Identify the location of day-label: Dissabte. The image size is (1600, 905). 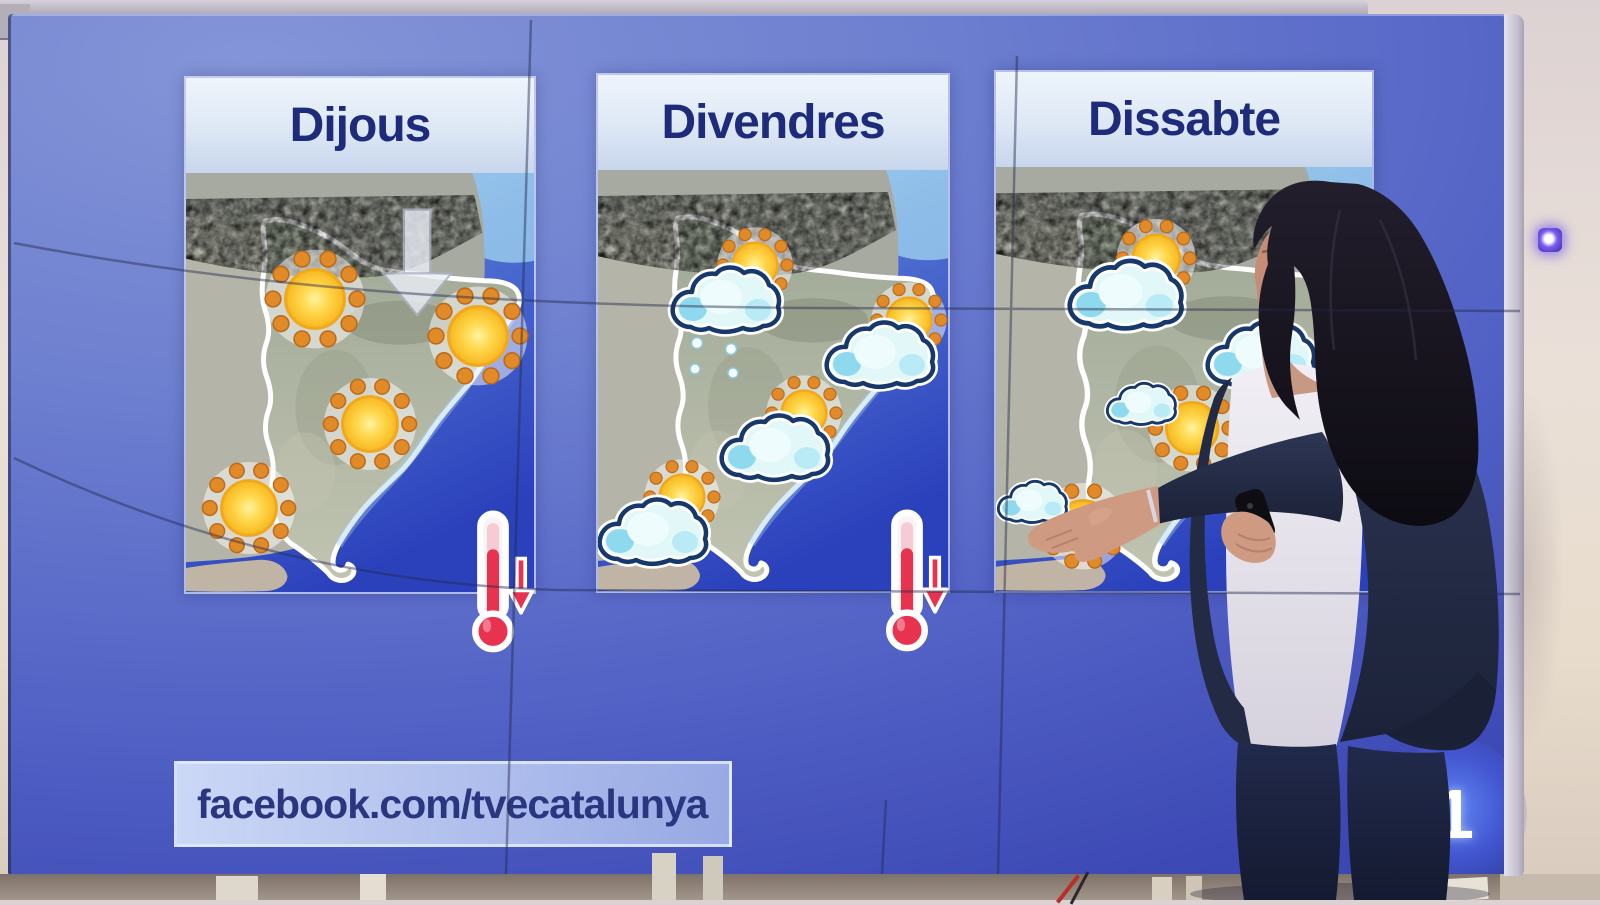
(1184, 119).